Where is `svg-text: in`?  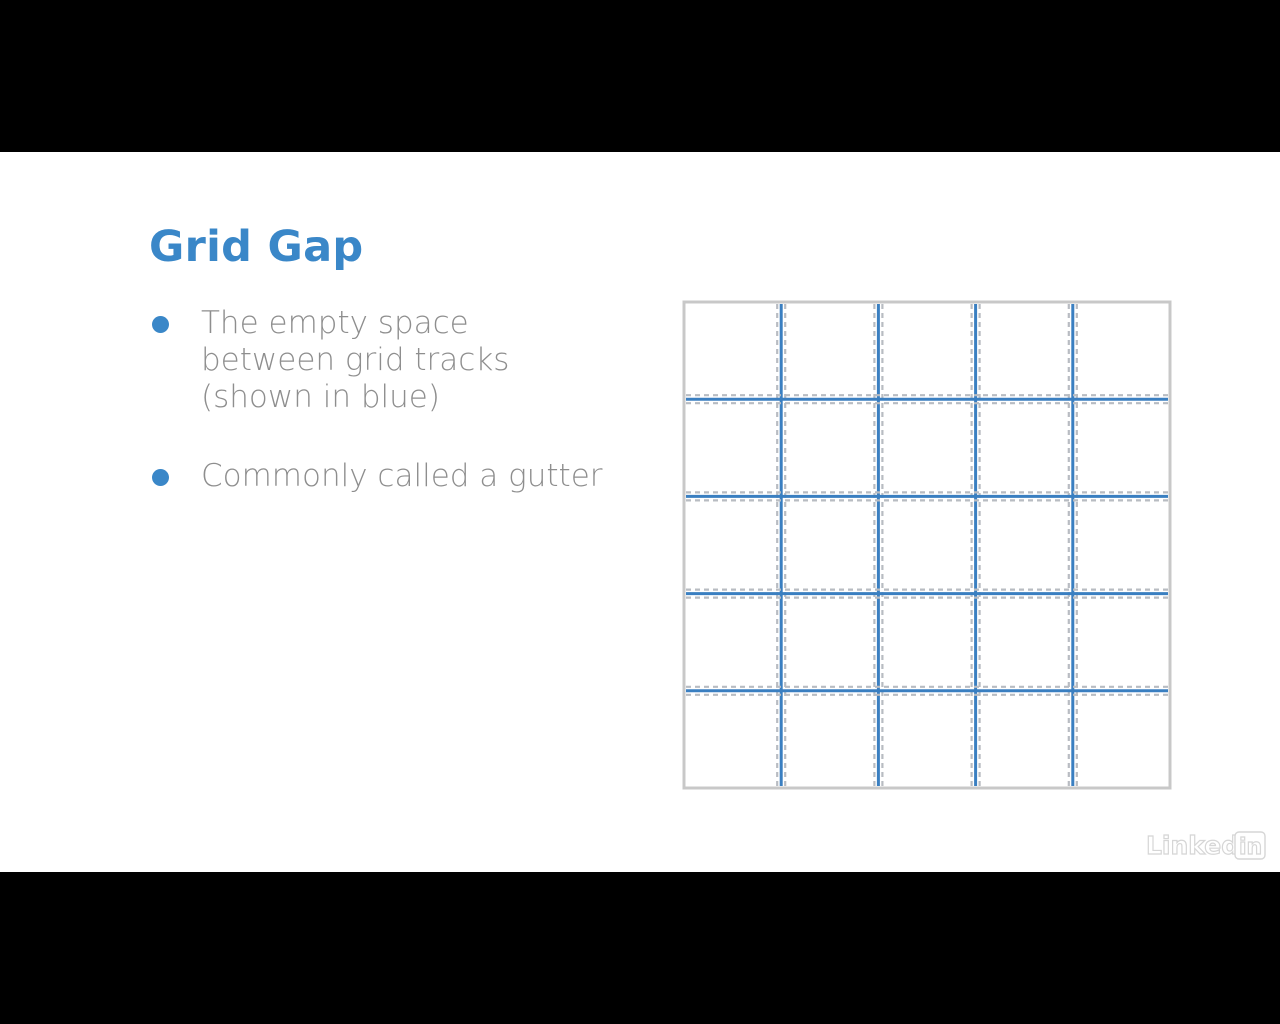 svg-text: in is located at coordinates (1250, 847).